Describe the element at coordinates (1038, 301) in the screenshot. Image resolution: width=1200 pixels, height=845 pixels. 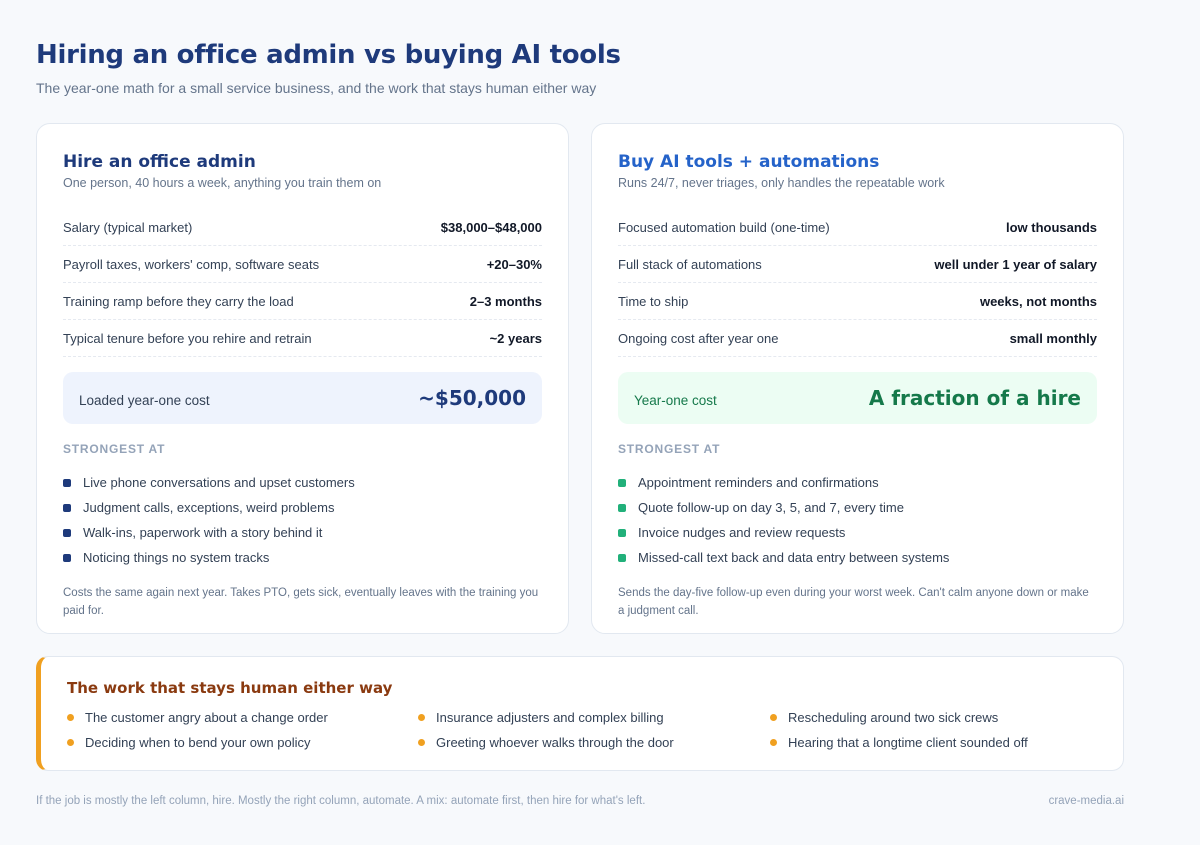
I see `cost-row-value: weeks, not months` at that location.